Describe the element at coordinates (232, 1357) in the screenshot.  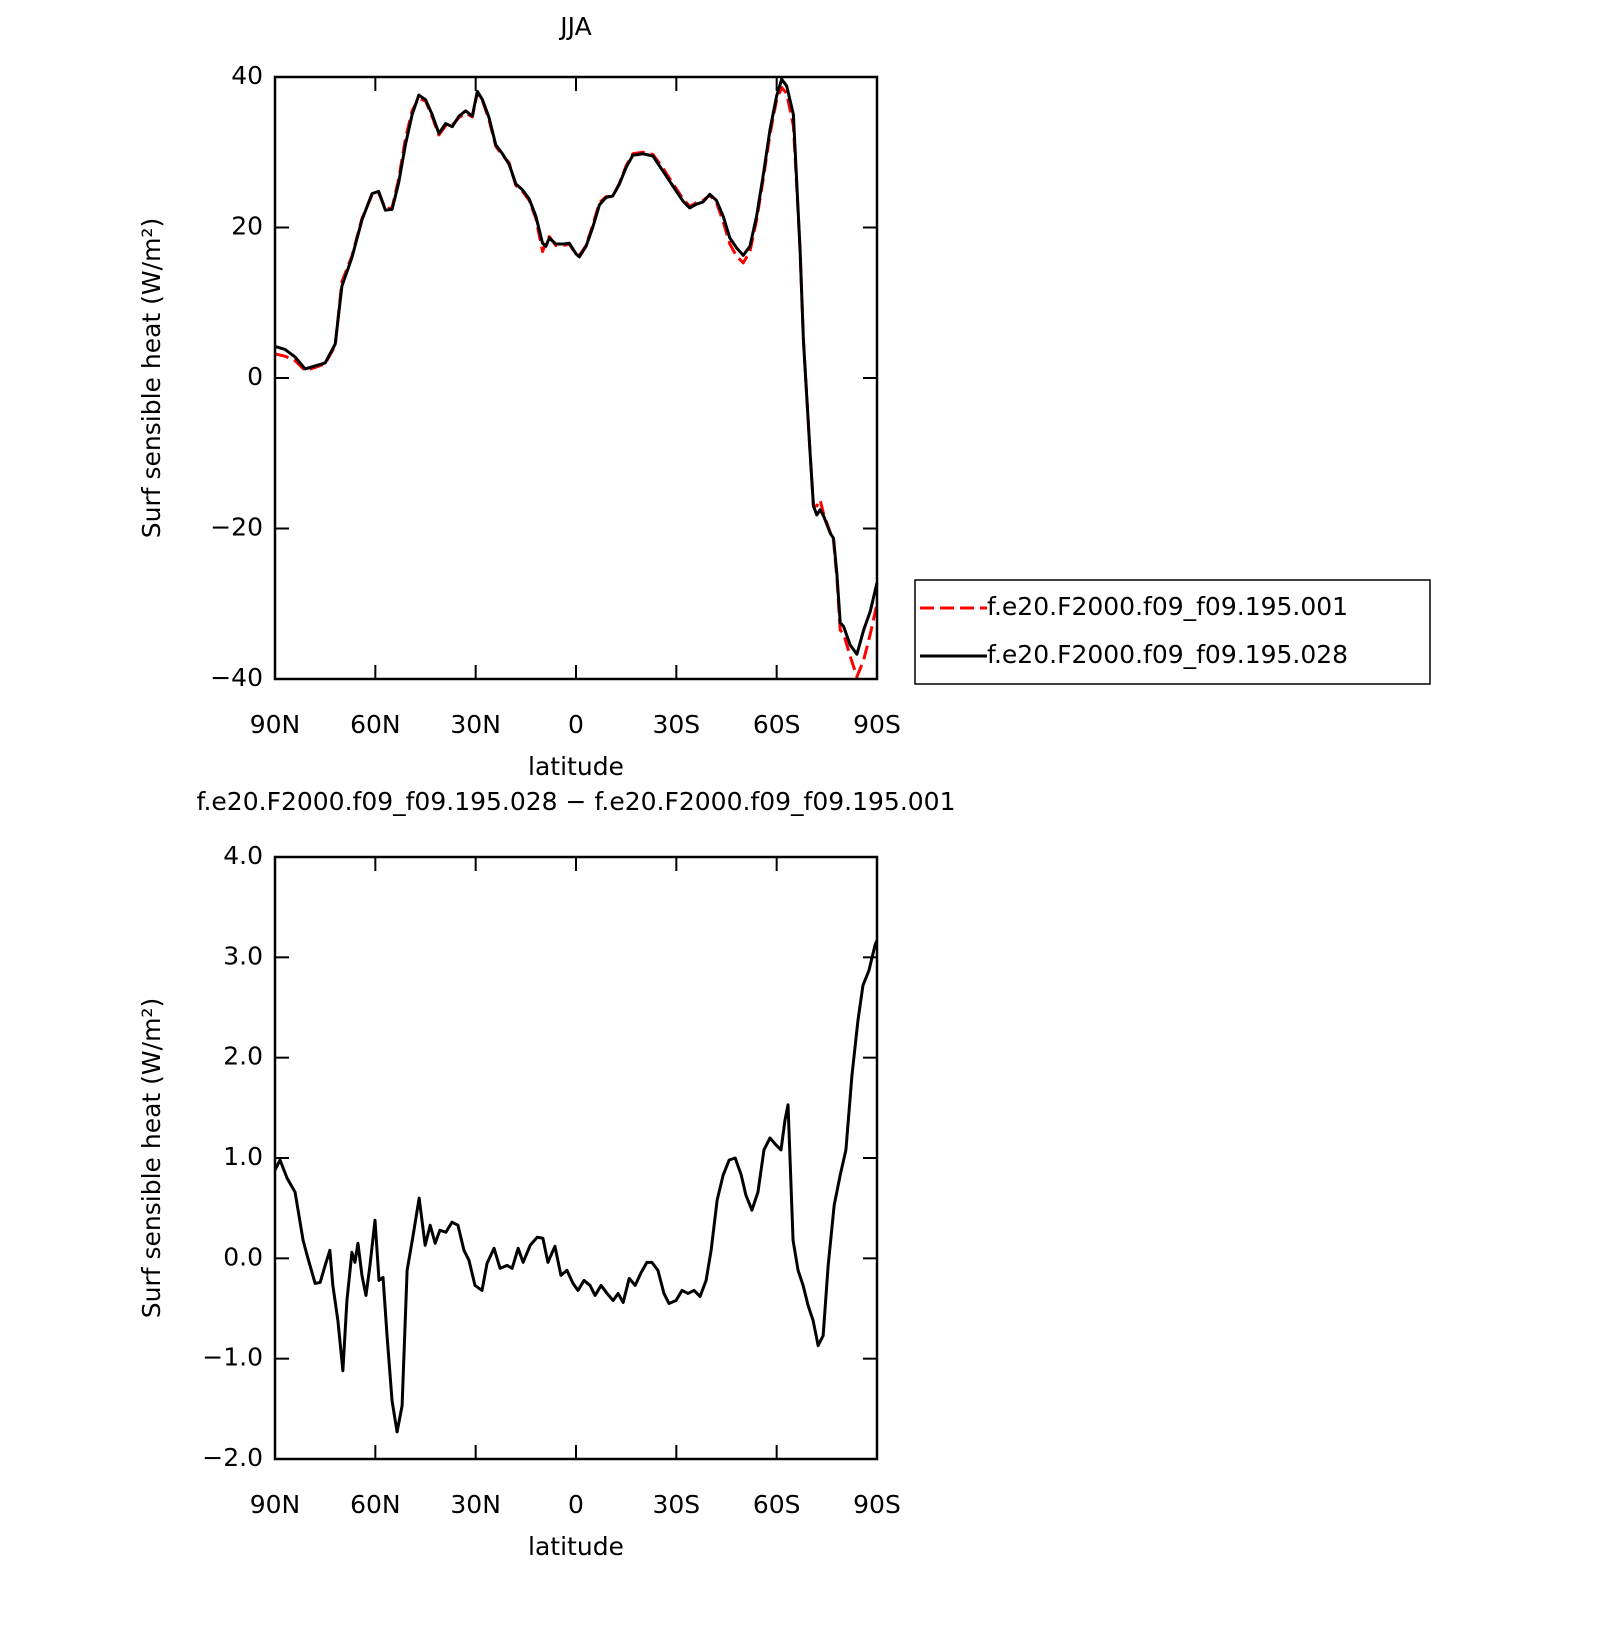
I see `y-tick-label: −1.0` at that location.